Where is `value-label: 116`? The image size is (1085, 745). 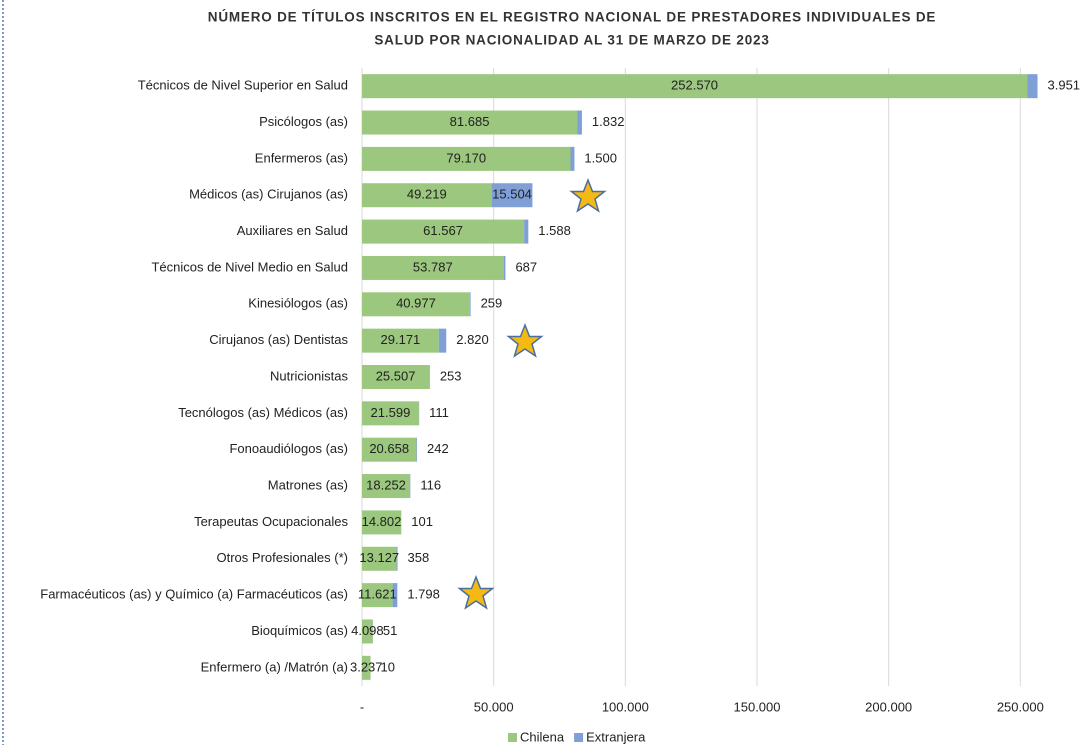 value-label: 116 is located at coordinates (430, 484).